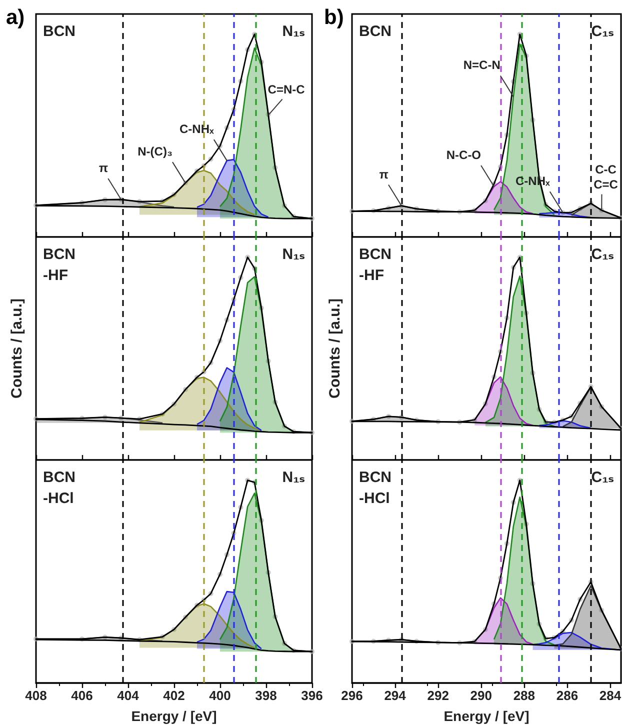 The width and height of the screenshot is (622, 726). I want to click on x-tick-label: 290, so click(481, 695).